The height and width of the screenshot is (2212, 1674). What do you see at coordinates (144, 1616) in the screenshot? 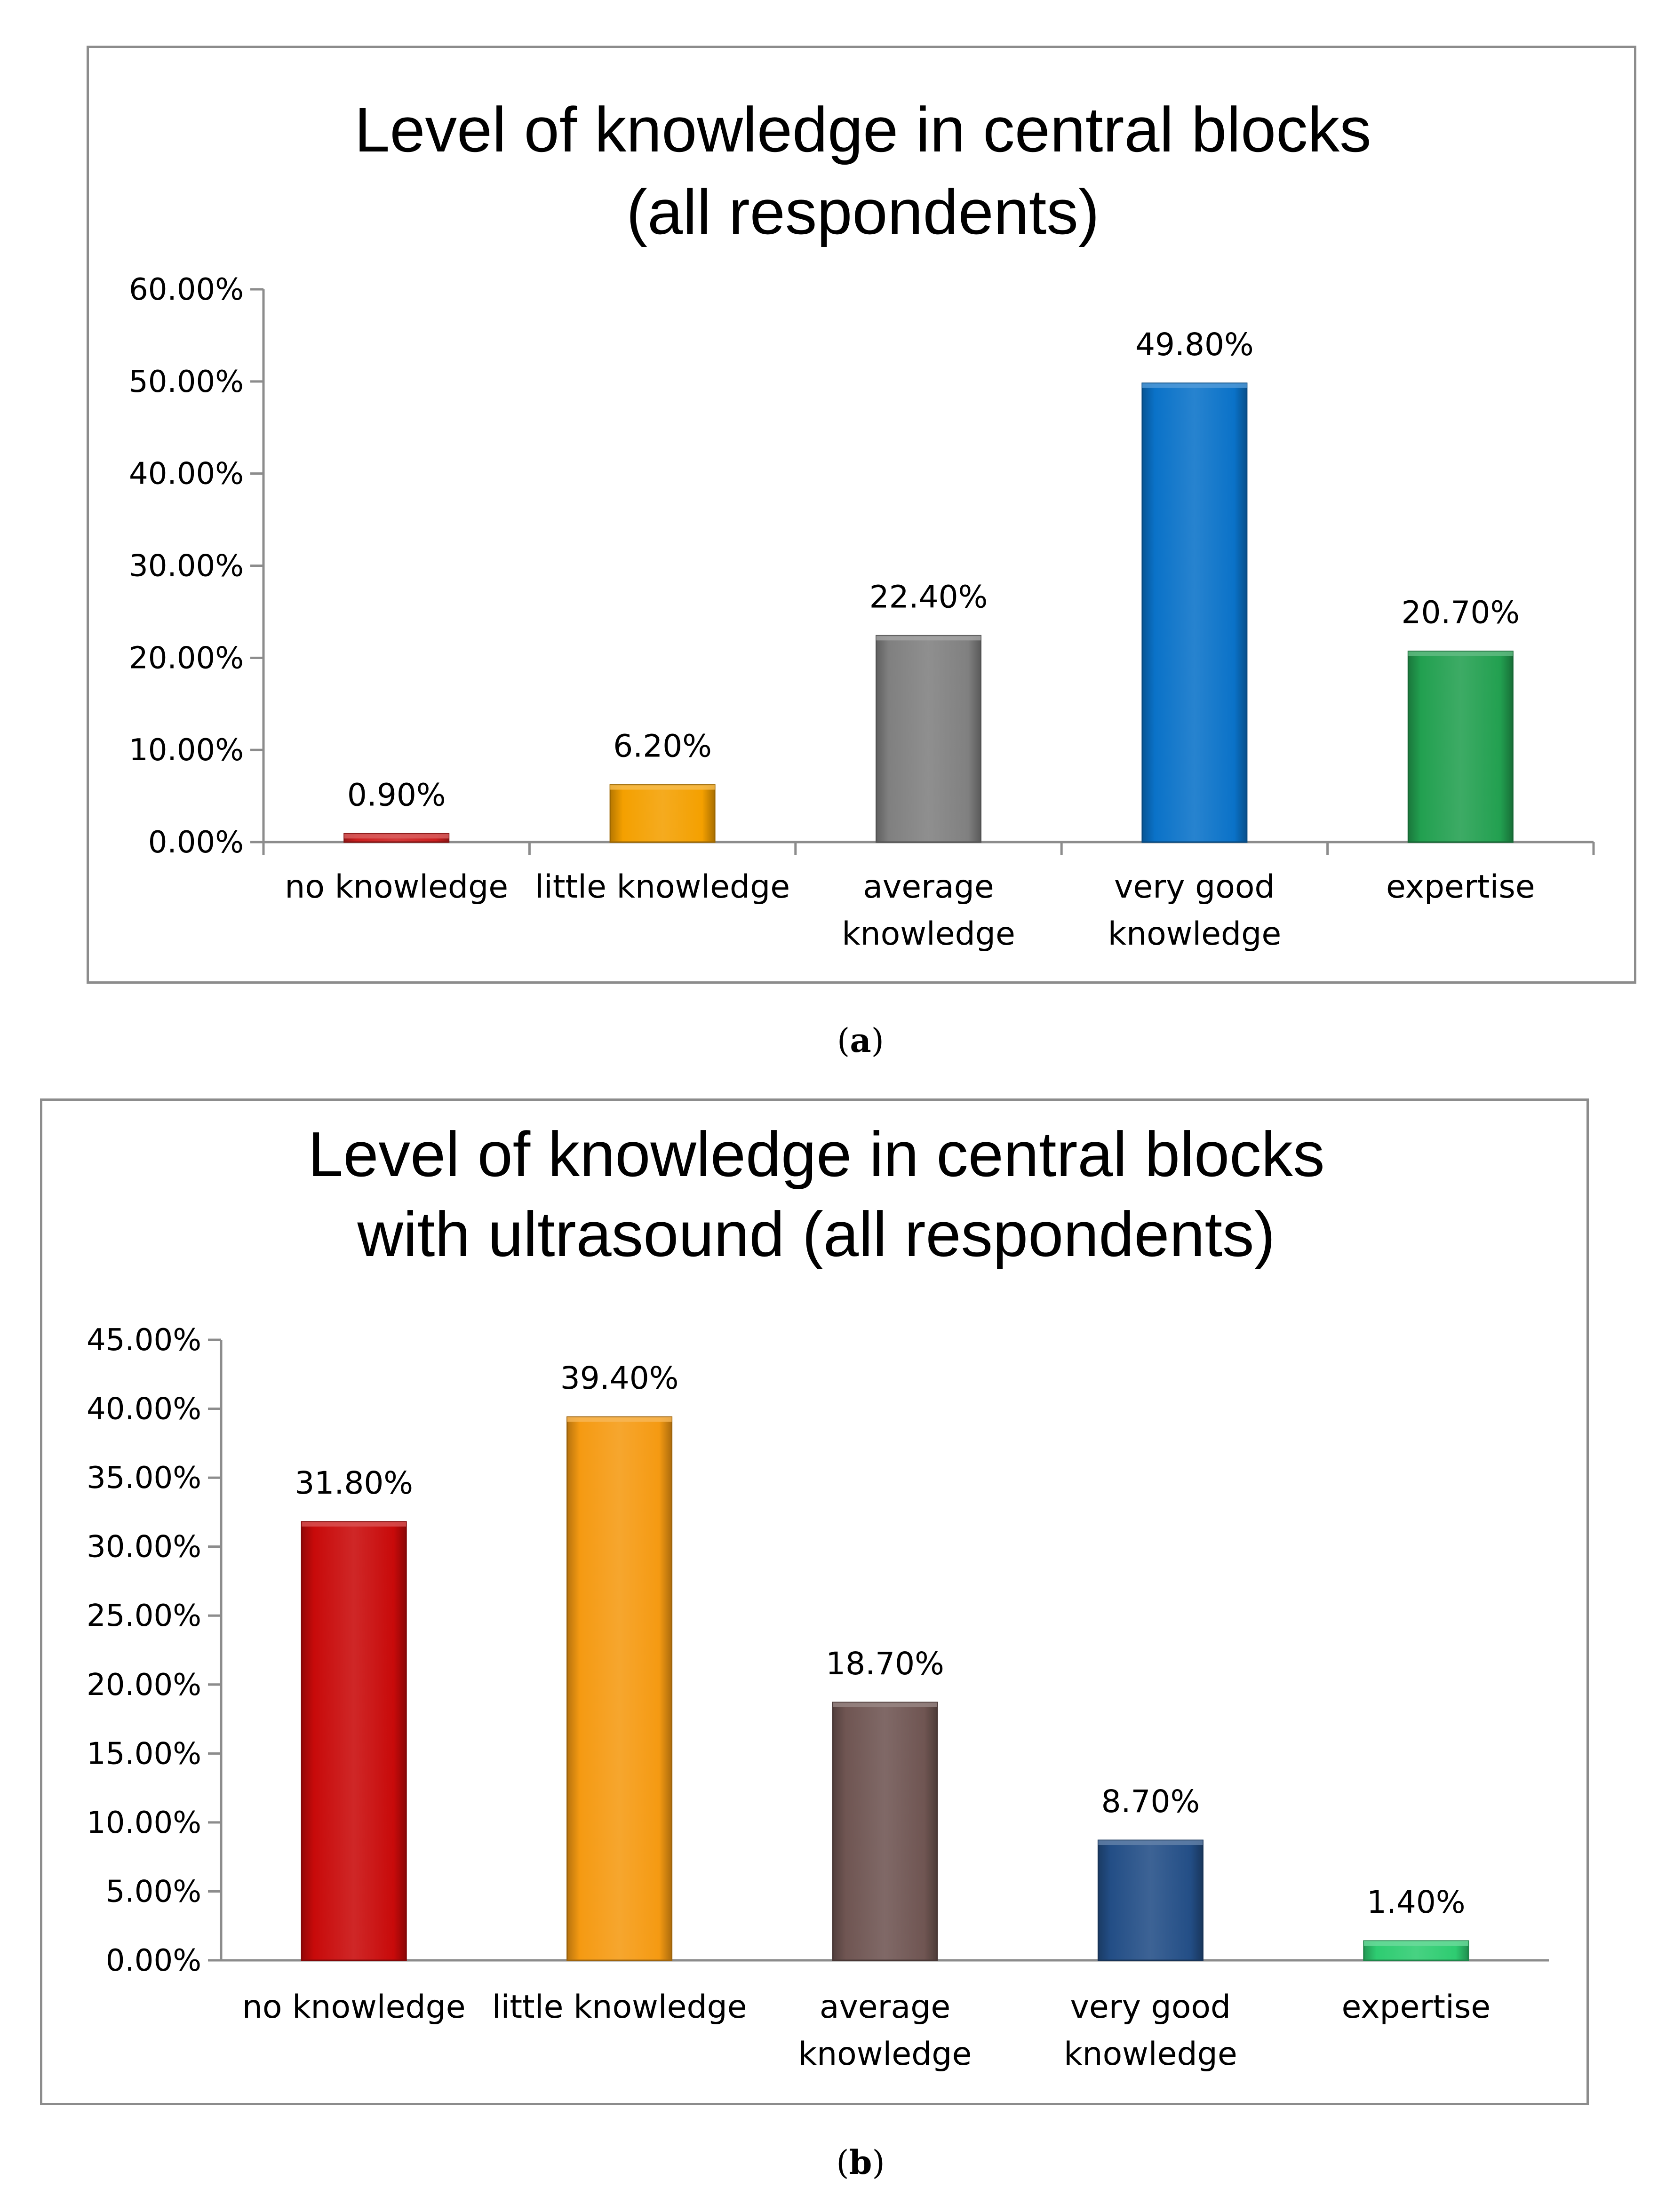
I see `chart-b-y-tick-label: 25.00%` at bounding box center [144, 1616].